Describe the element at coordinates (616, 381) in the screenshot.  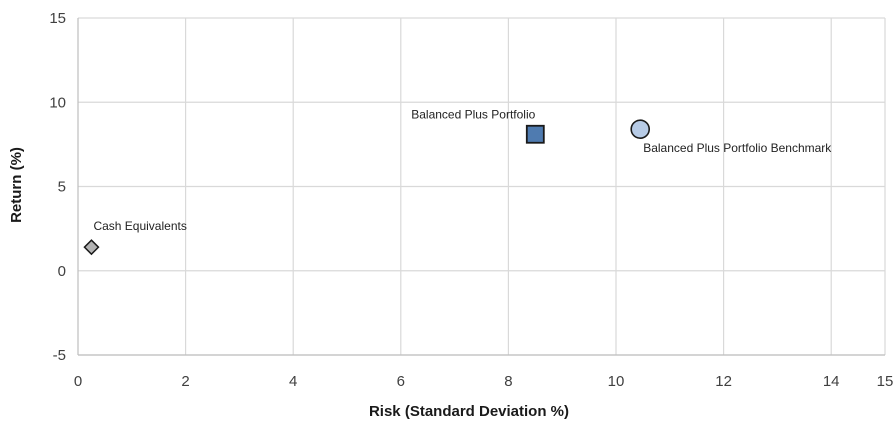
I see `x-tick-label: 10` at that location.